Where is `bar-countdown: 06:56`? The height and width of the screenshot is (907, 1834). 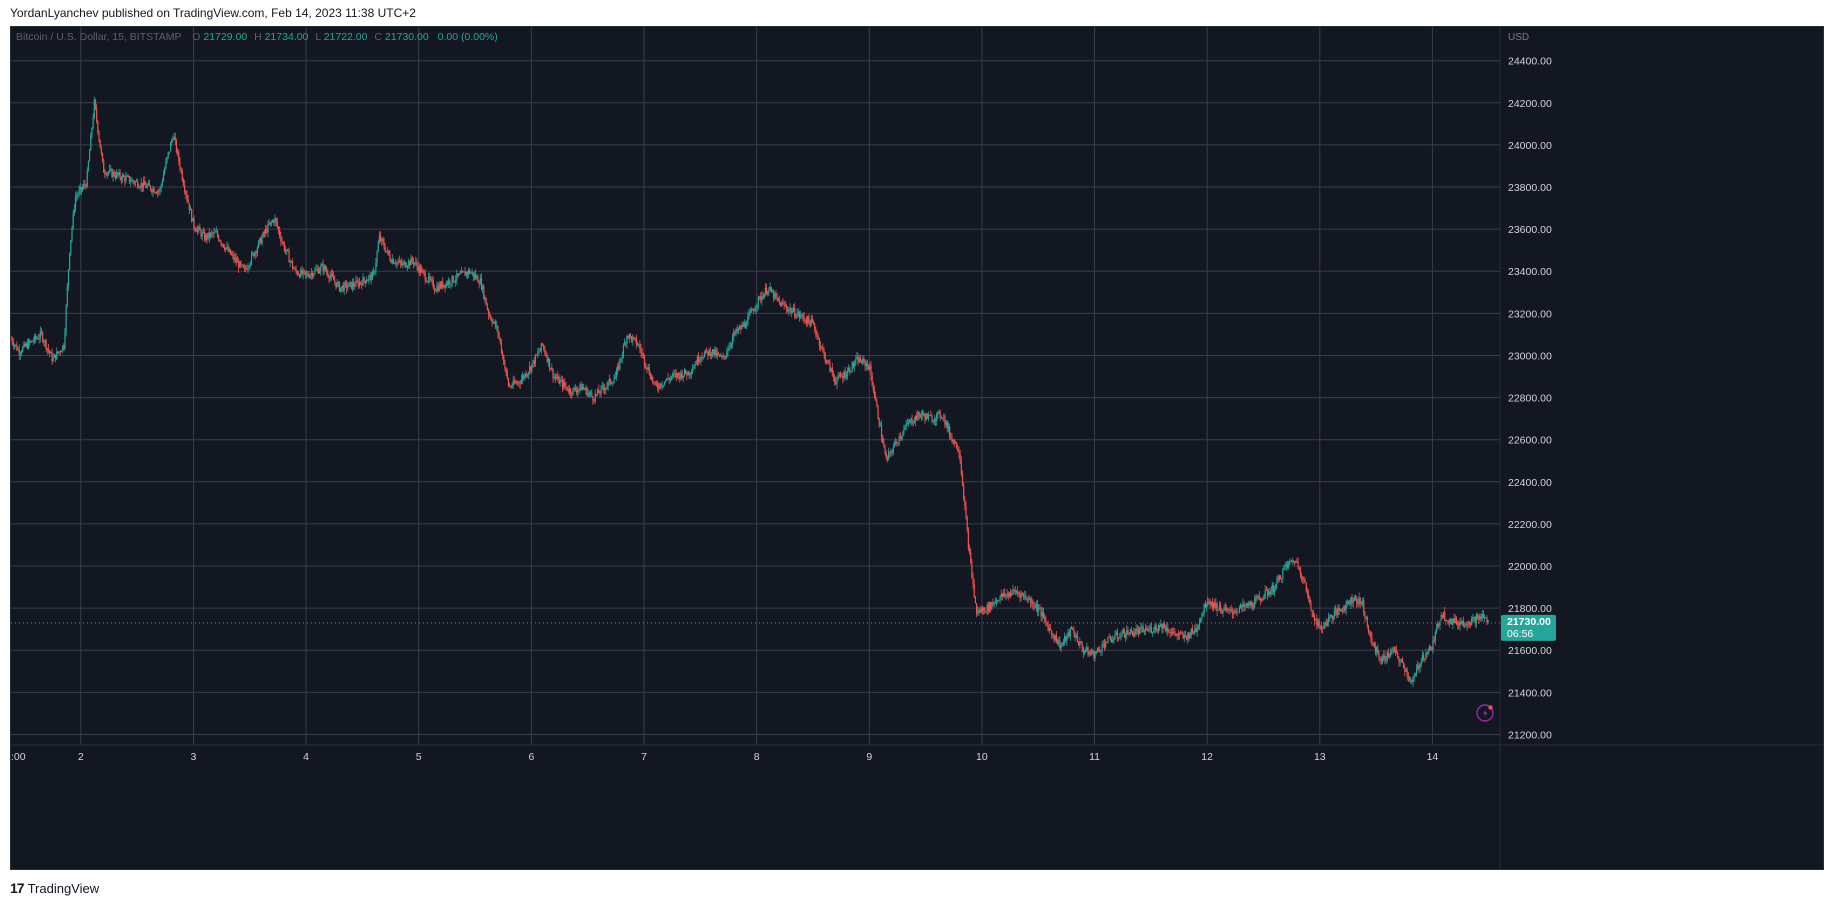
bar-countdown: 06:56 is located at coordinates (1520, 634).